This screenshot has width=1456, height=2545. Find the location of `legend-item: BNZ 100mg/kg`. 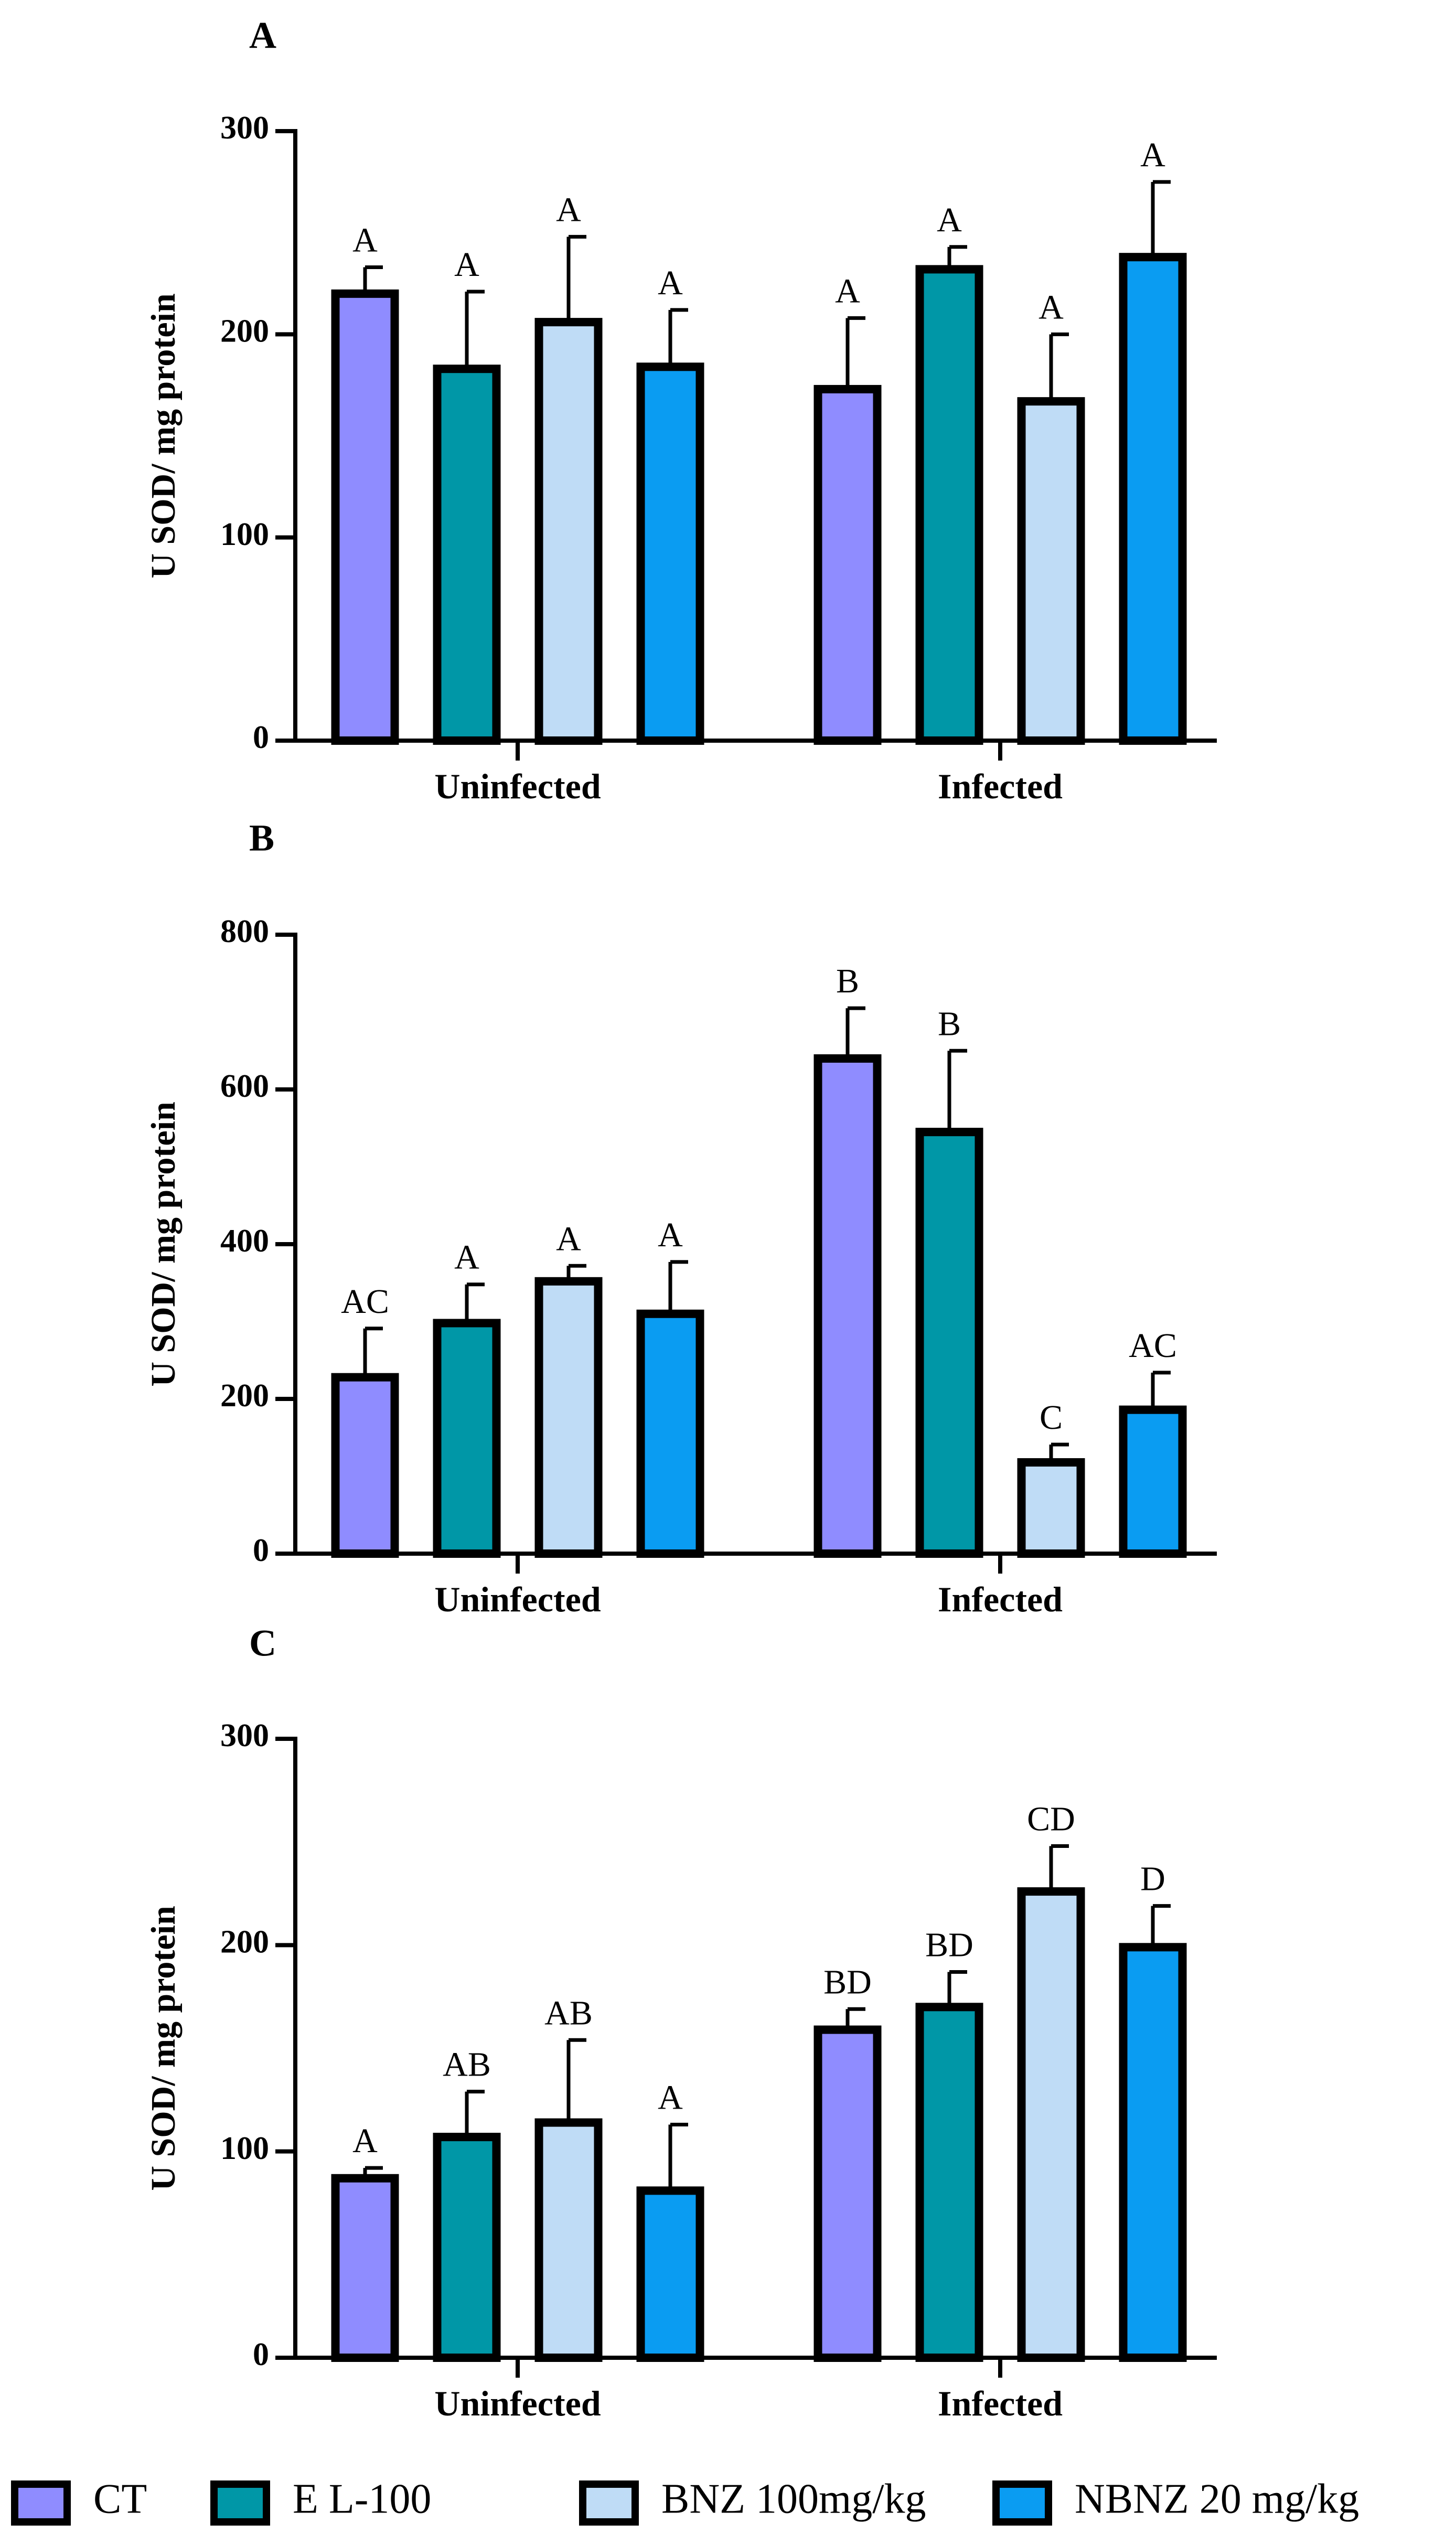

legend-item: BNZ 100mg/kg is located at coordinates (752, 2501).